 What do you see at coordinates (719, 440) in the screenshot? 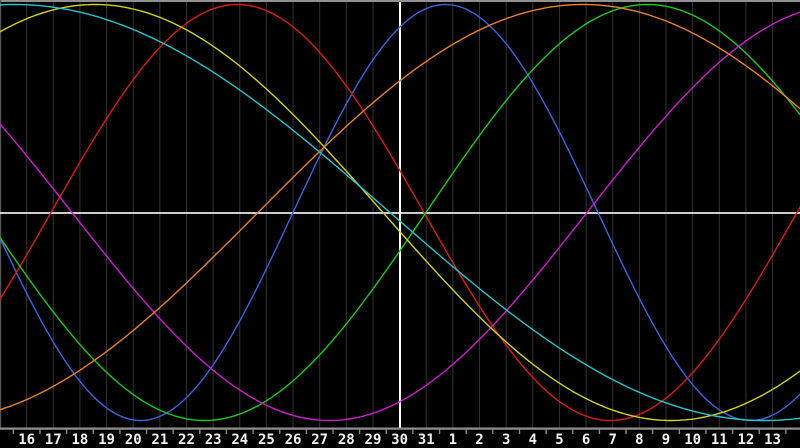
I see `day-label: 11` at bounding box center [719, 440].